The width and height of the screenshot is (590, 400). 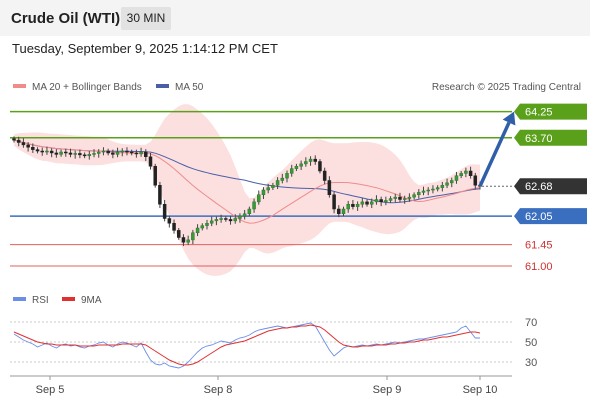 What do you see at coordinates (539, 267) in the screenshot?
I see `level-label: 61.00` at bounding box center [539, 267].